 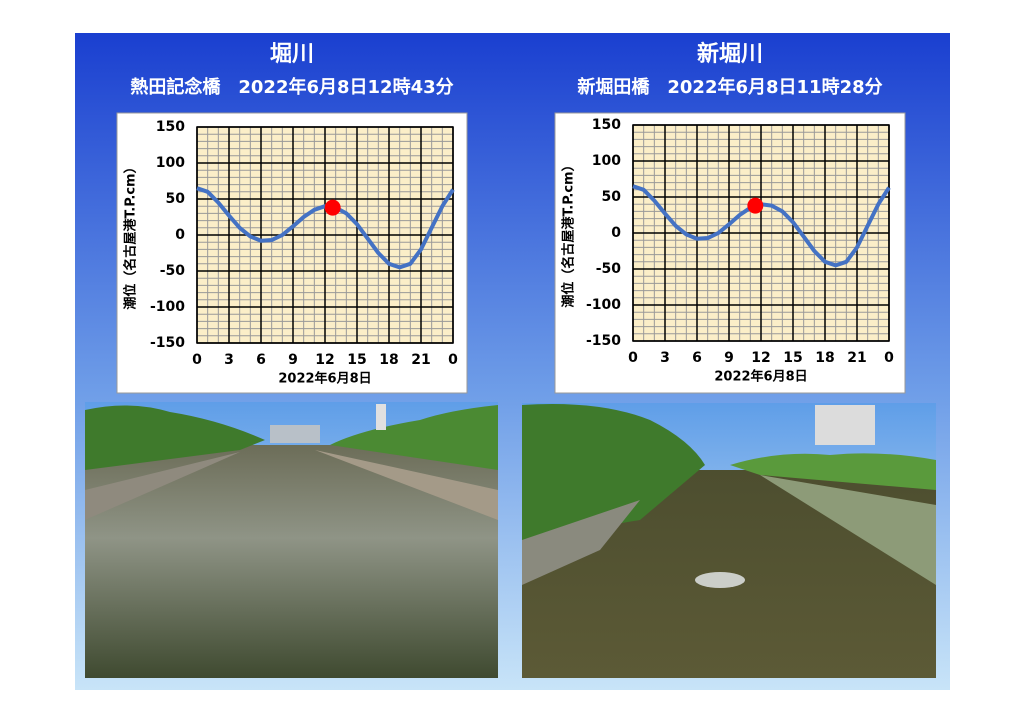 I want to click on chart-title: 堀川, so click(x=292, y=54).